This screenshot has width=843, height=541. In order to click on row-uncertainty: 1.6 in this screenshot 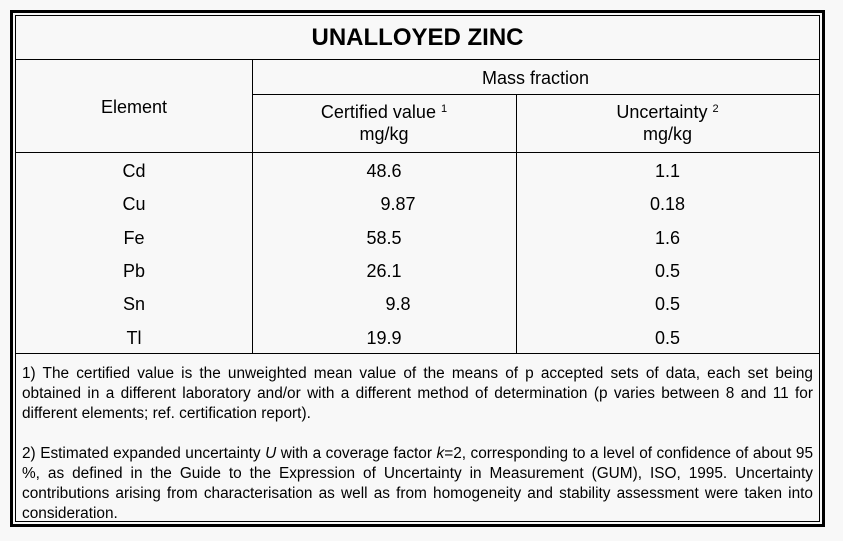, I will do `click(667, 237)`.